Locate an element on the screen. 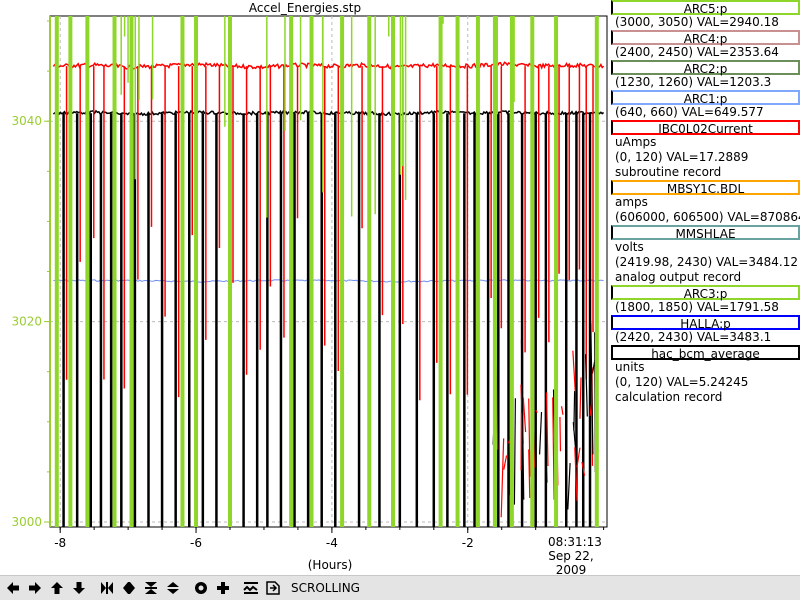 This screenshot has height=600, width=800. legend-item-detail: uAmps is located at coordinates (636, 142).